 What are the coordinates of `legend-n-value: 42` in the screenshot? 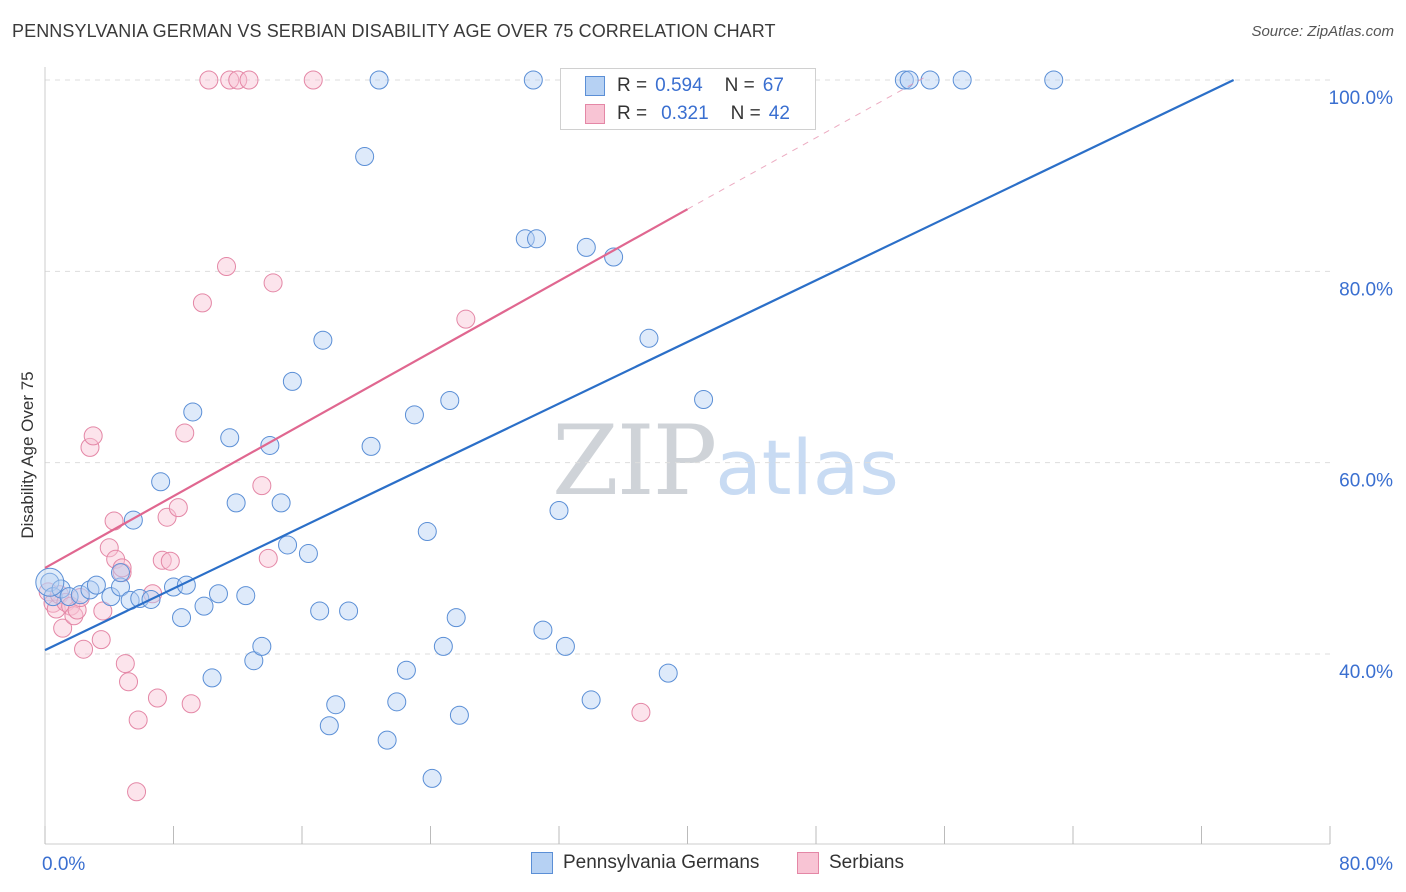 It's located at (779, 113).